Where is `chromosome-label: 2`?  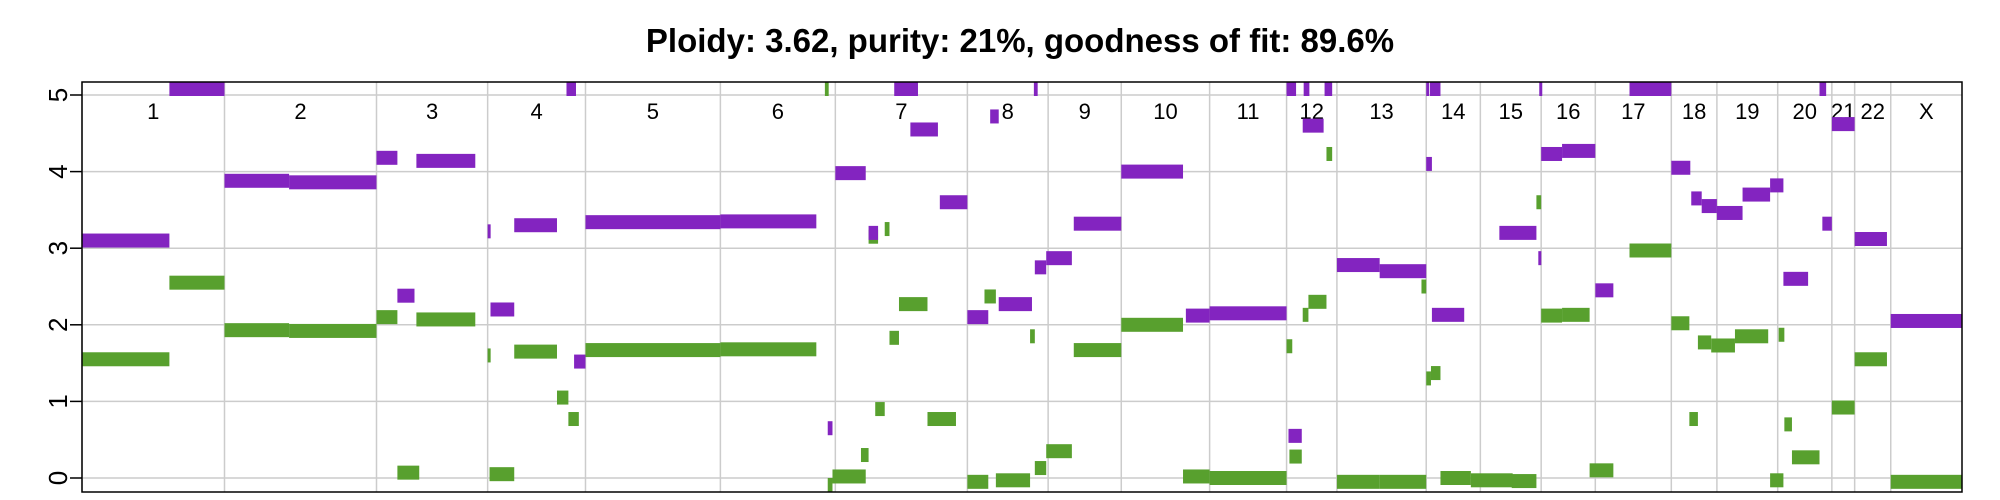 chromosome-label: 2 is located at coordinates (300, 111).